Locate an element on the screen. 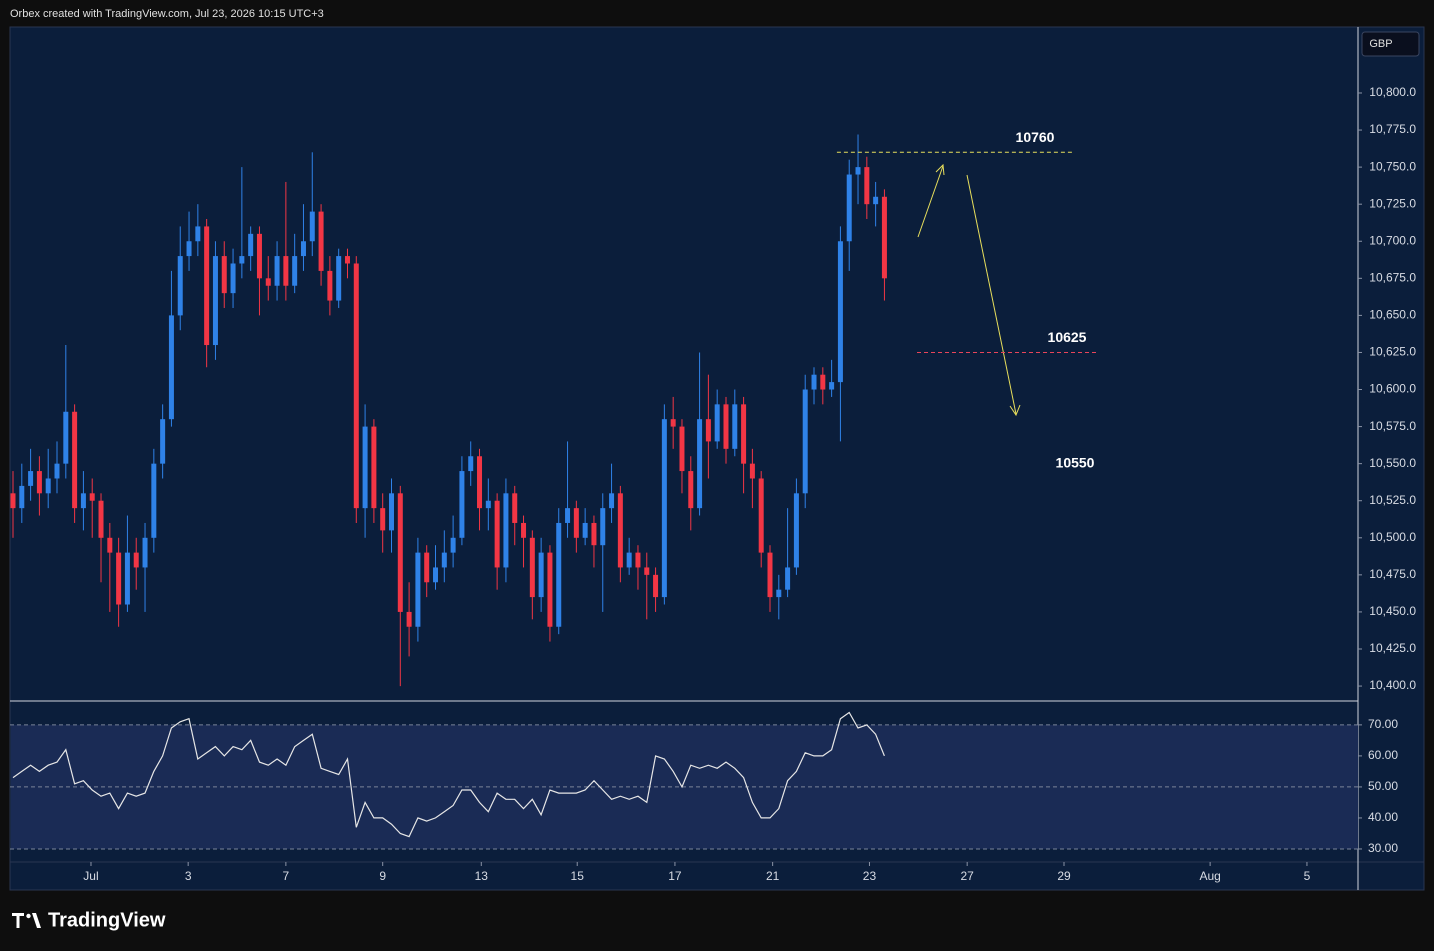 Image resolution: width=1434 pixels, height=951 pixels. level-label: 10625 is located at coordinates (1067, 337).